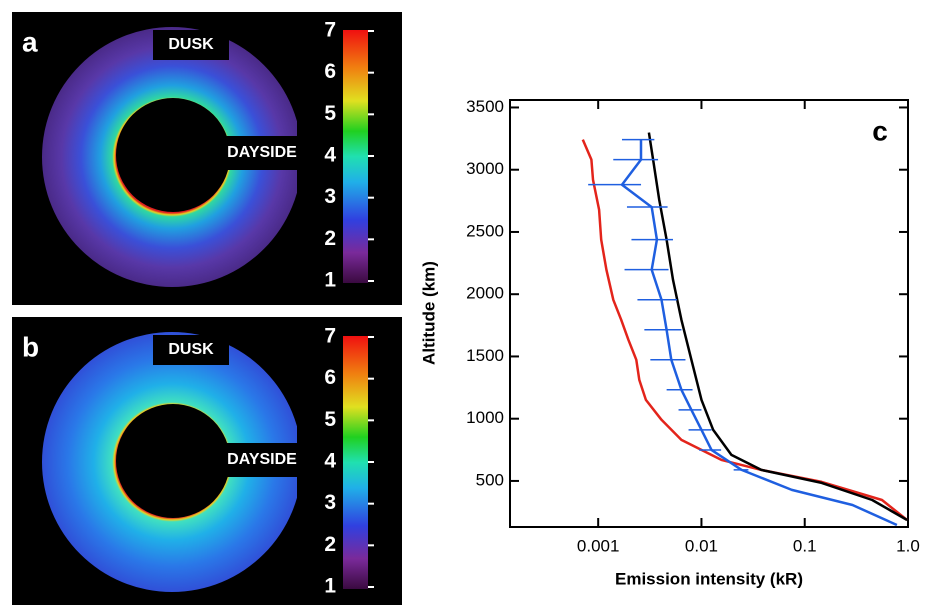 Image resolution: width=926 pixels, height=607 pixels. I want to click on y-tick-label: 2000, so click(485, 293).